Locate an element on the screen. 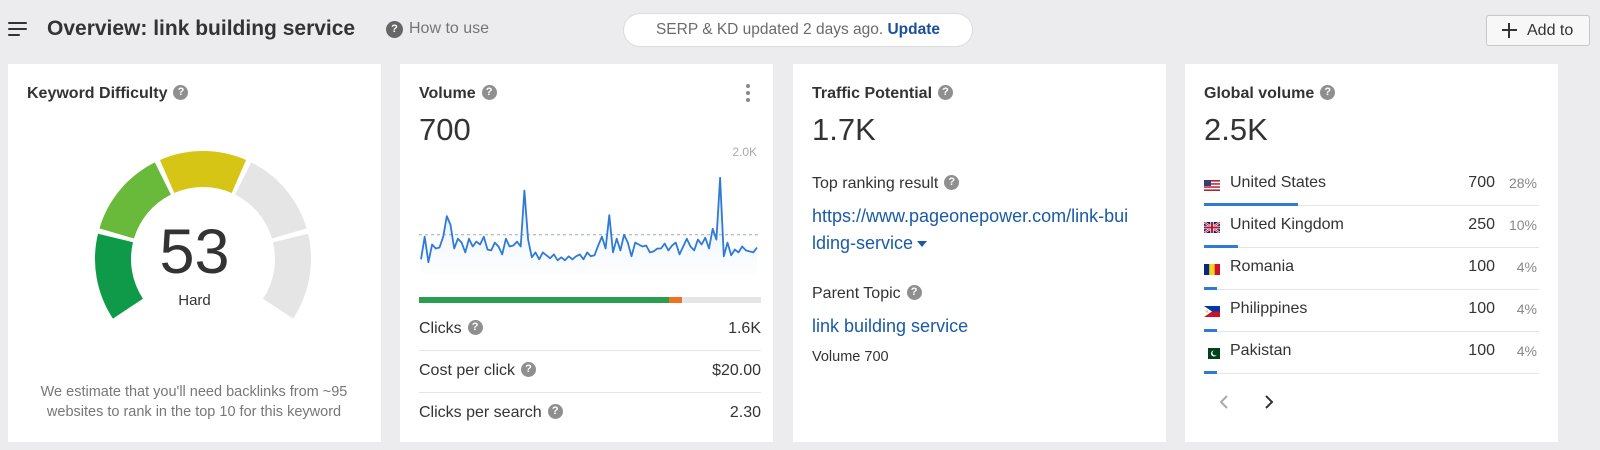 The image size is (1600, 450). serp-status-text: SERP & KD updated 2 days ago. is located at coordinates (769, 29).